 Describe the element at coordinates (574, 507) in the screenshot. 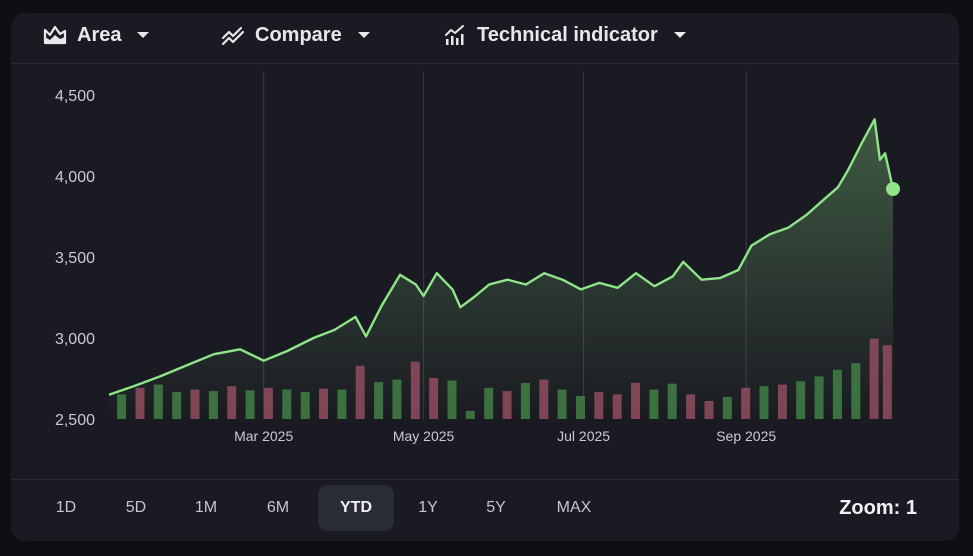

I see `range-button-max: MAX` at that location.